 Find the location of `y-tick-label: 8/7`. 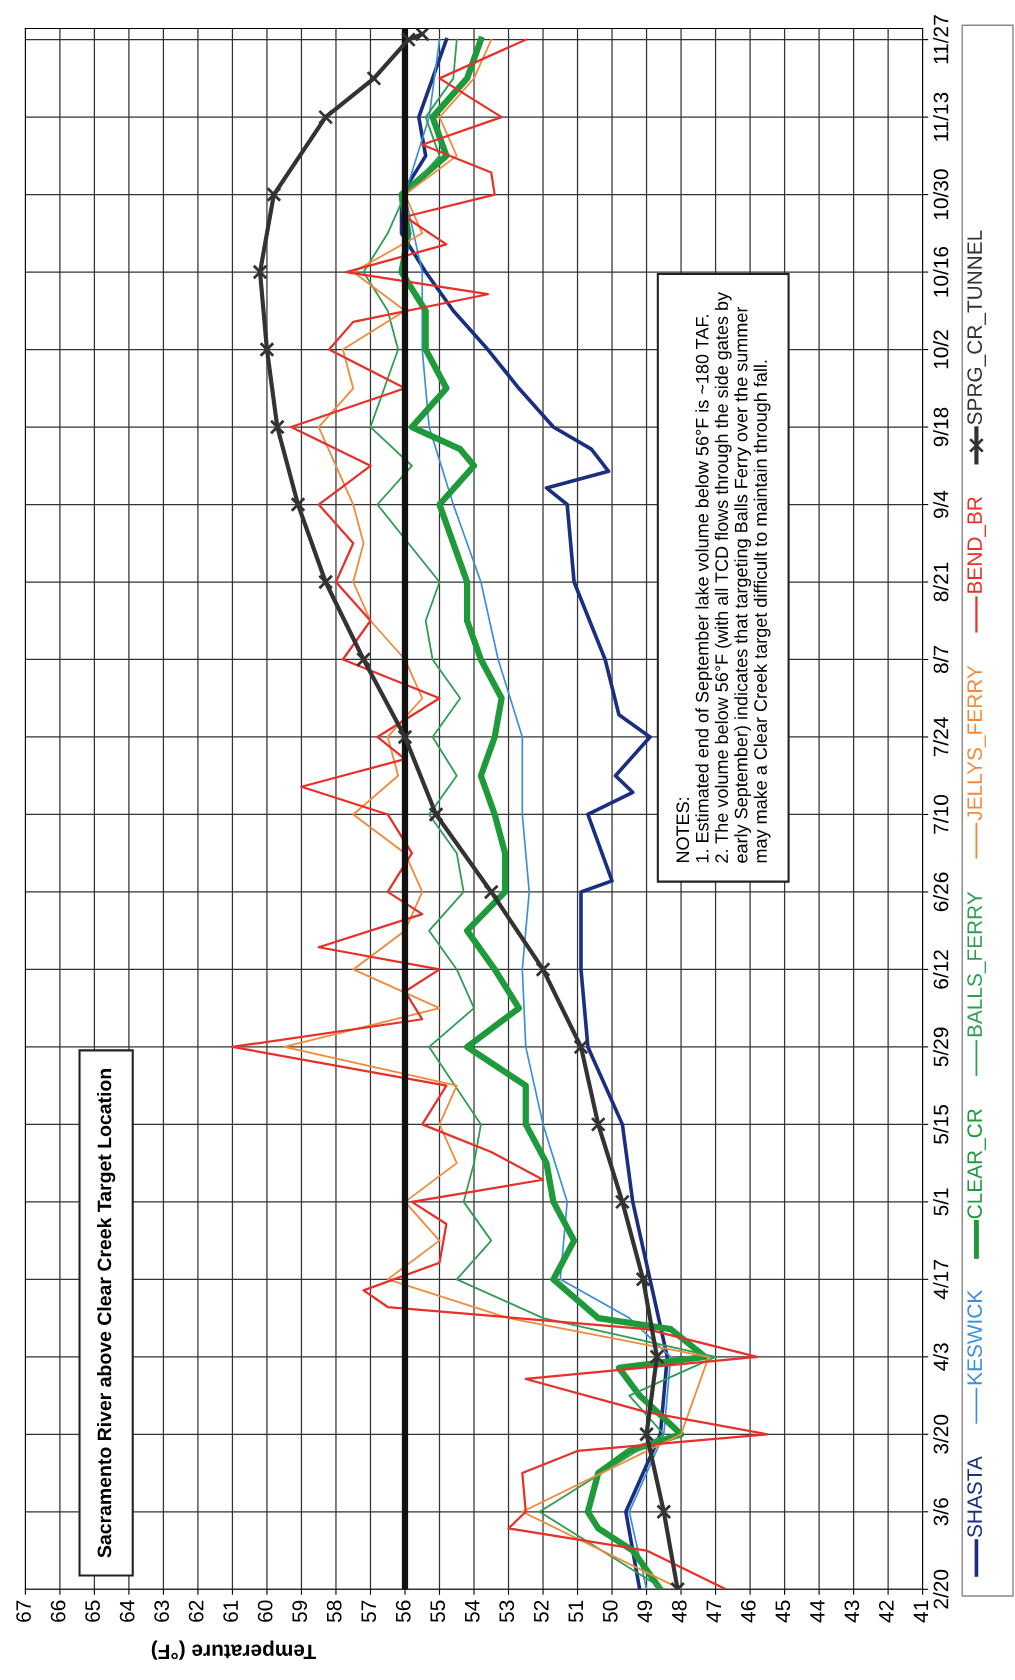

y-tick-label: 8/7 is located at coordinates (941, 660).